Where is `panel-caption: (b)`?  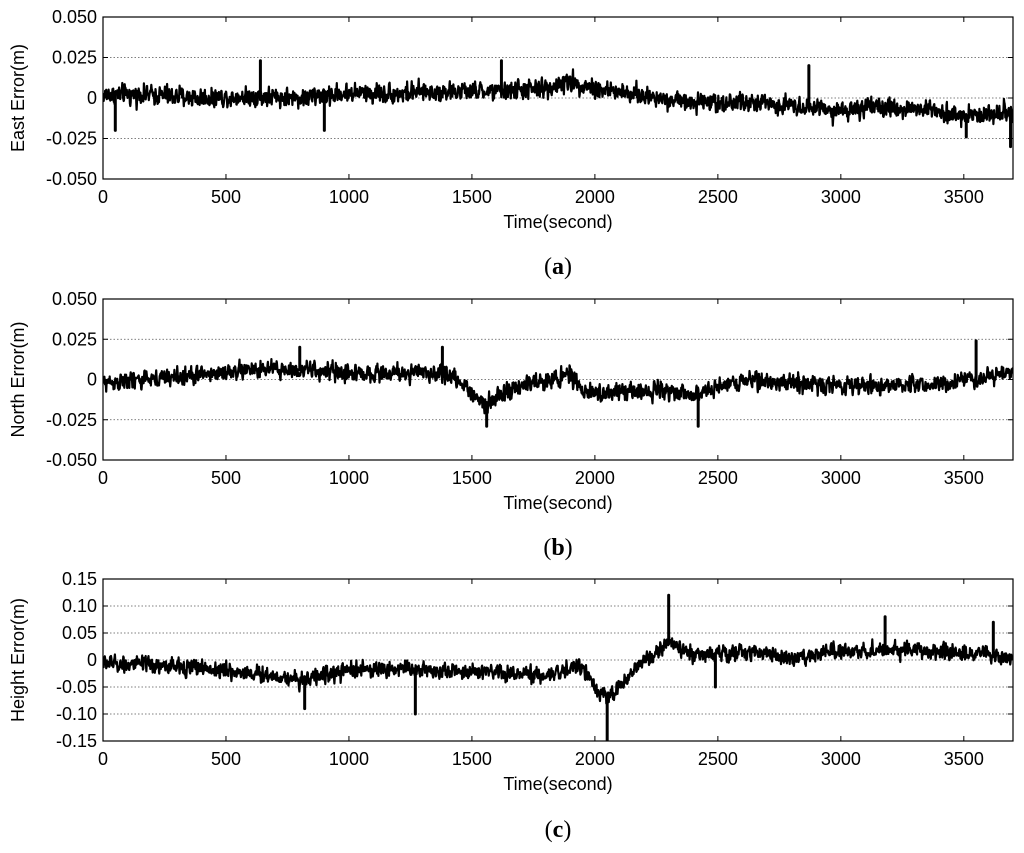
panel-caption: (b) is located at coordinates (557, 548).